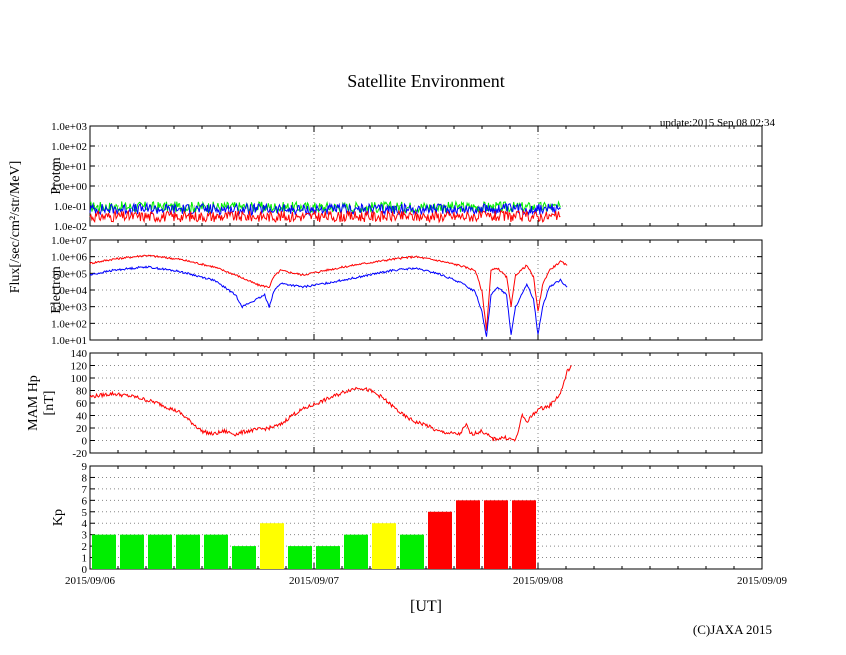 Image resolution: width=846 pixels, height=655 pixels. Describe the element at coordinates (718, 123) in the screenshot. I see `update-timestamp: update:2015 Sep 08 02:34` at that location.